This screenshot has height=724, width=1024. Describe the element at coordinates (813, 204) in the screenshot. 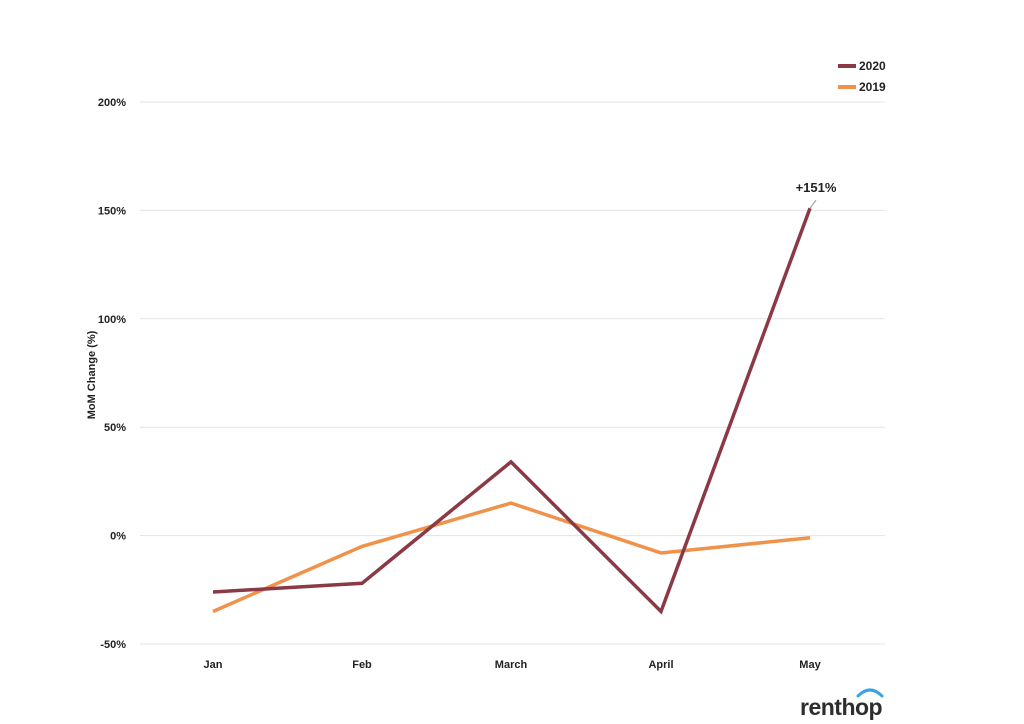

I see `annotation-leader` at that location.